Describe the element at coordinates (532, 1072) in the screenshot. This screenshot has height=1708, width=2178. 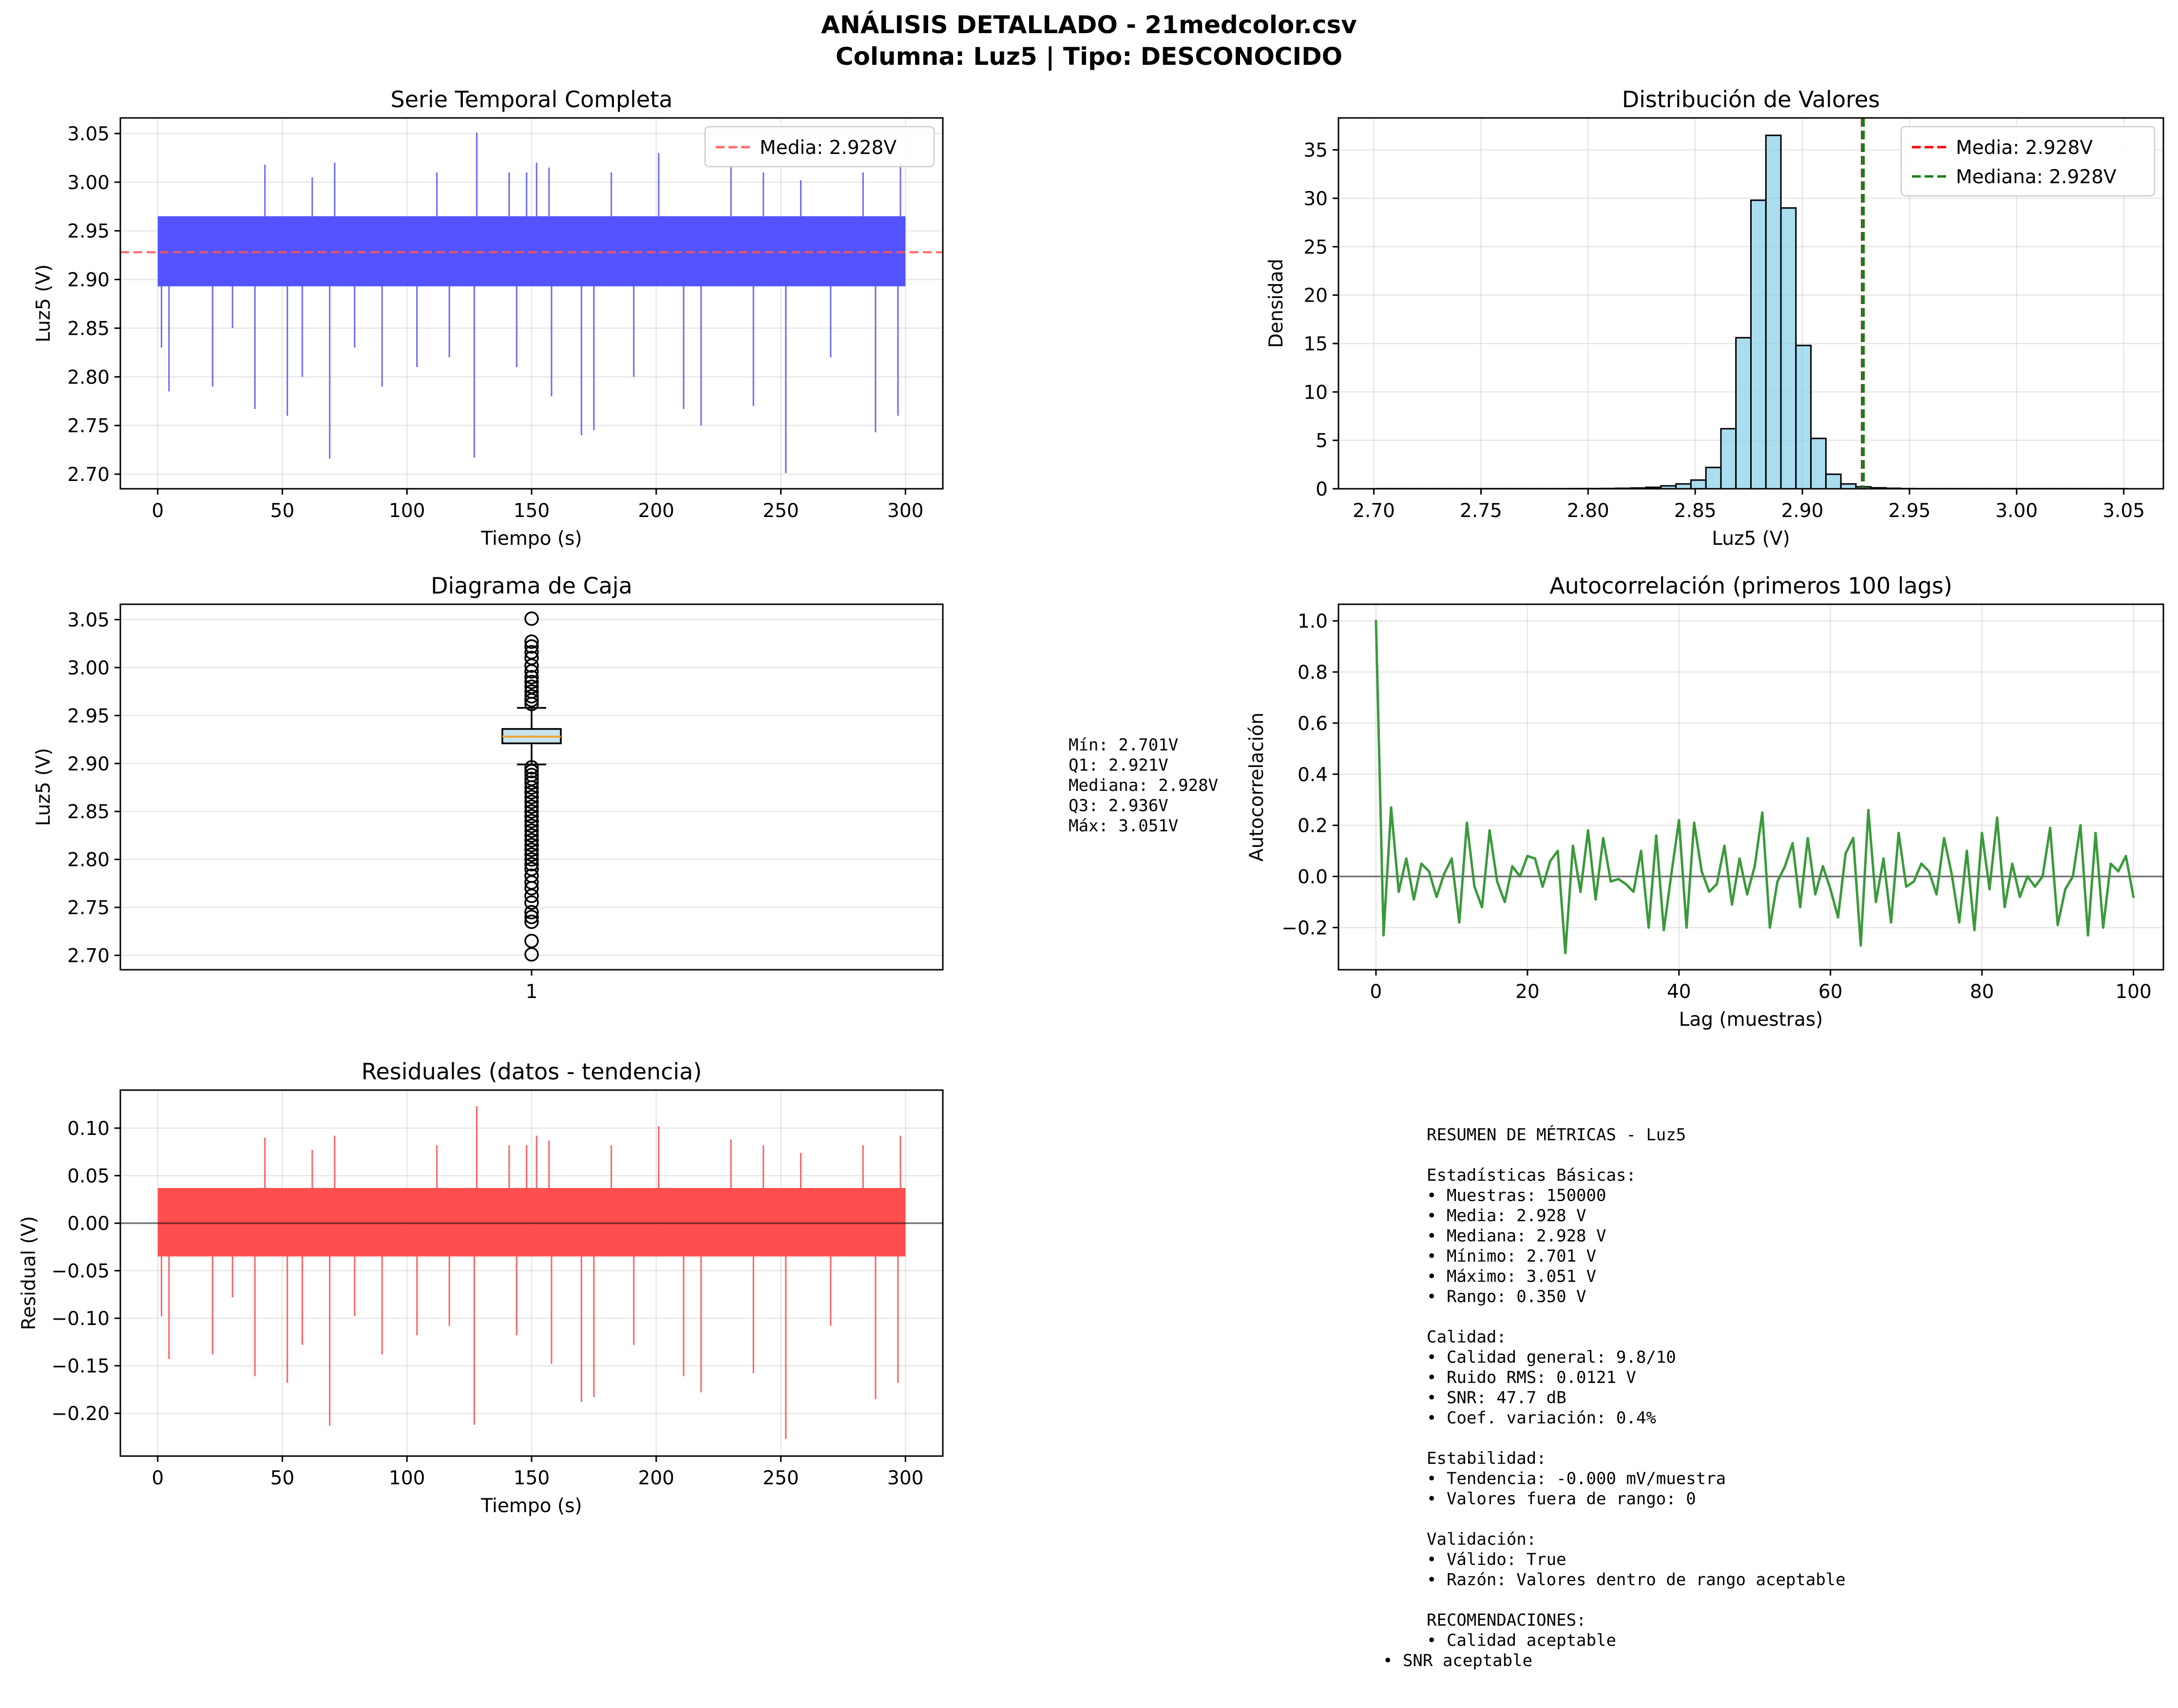
I see `chart-title: Residuales (datos - tendencia)` at that location.